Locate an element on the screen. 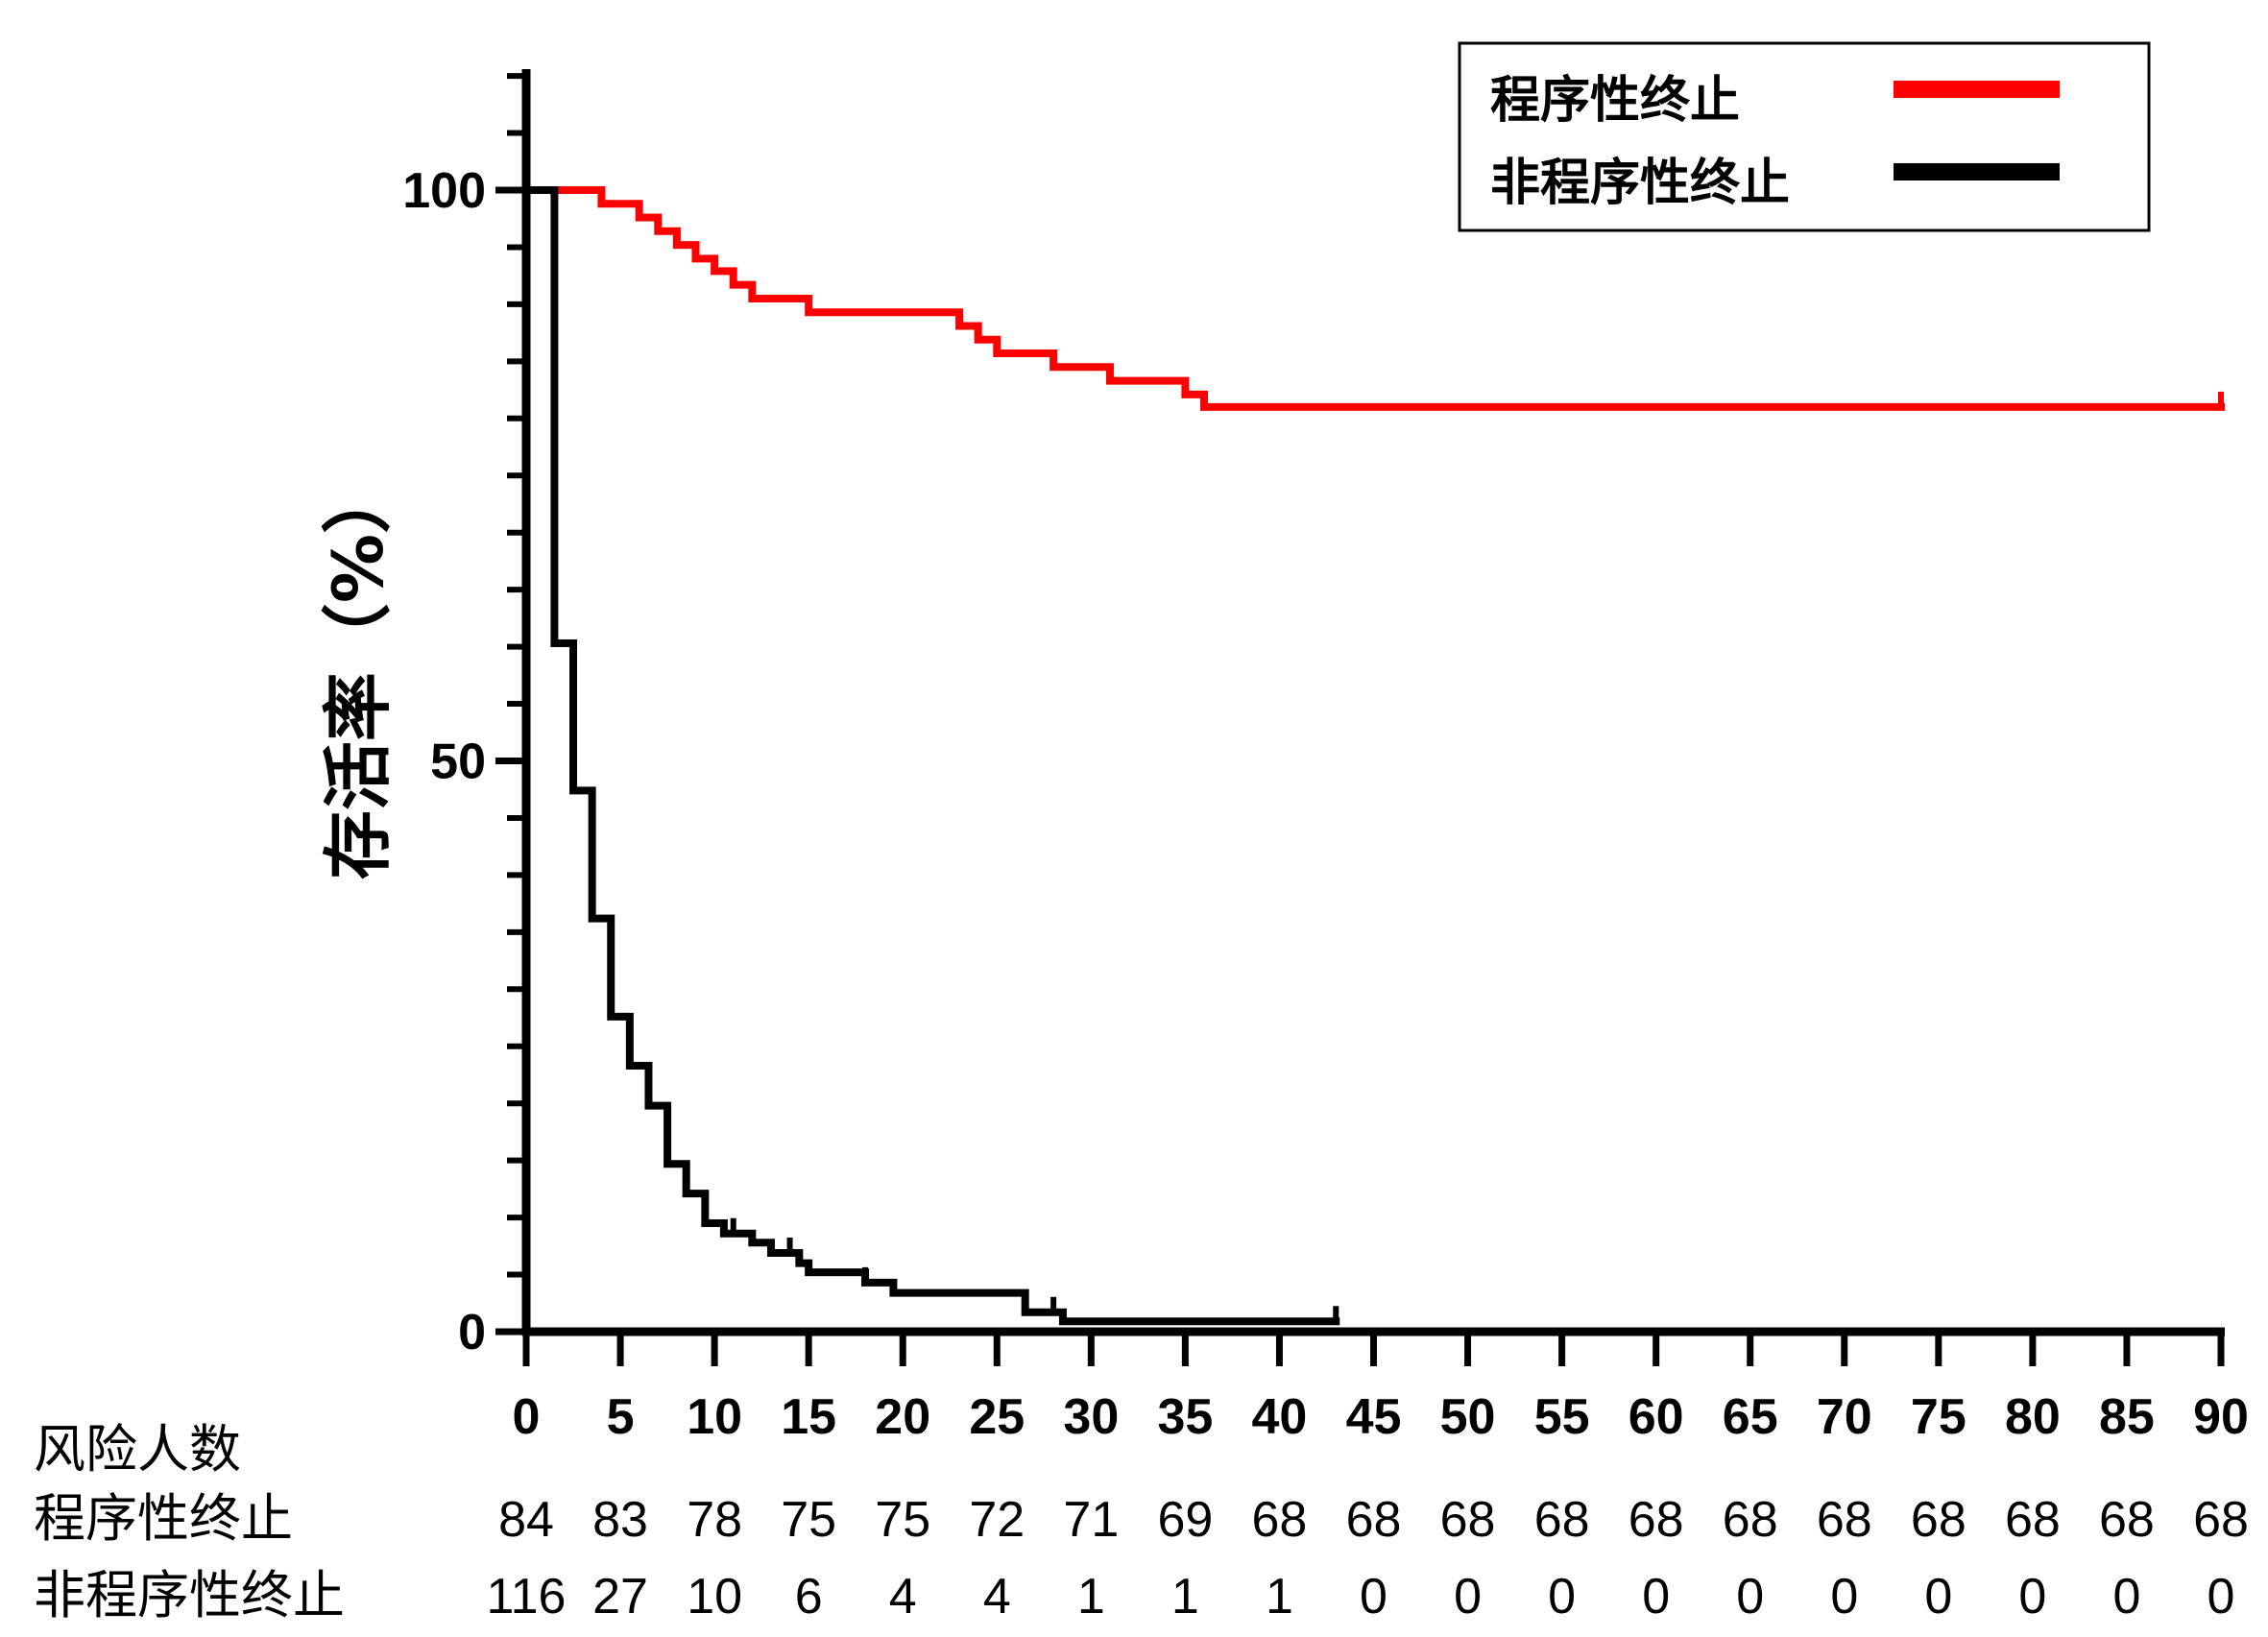  x-tick-label: 85 is located at coordinates (2127, 1417).